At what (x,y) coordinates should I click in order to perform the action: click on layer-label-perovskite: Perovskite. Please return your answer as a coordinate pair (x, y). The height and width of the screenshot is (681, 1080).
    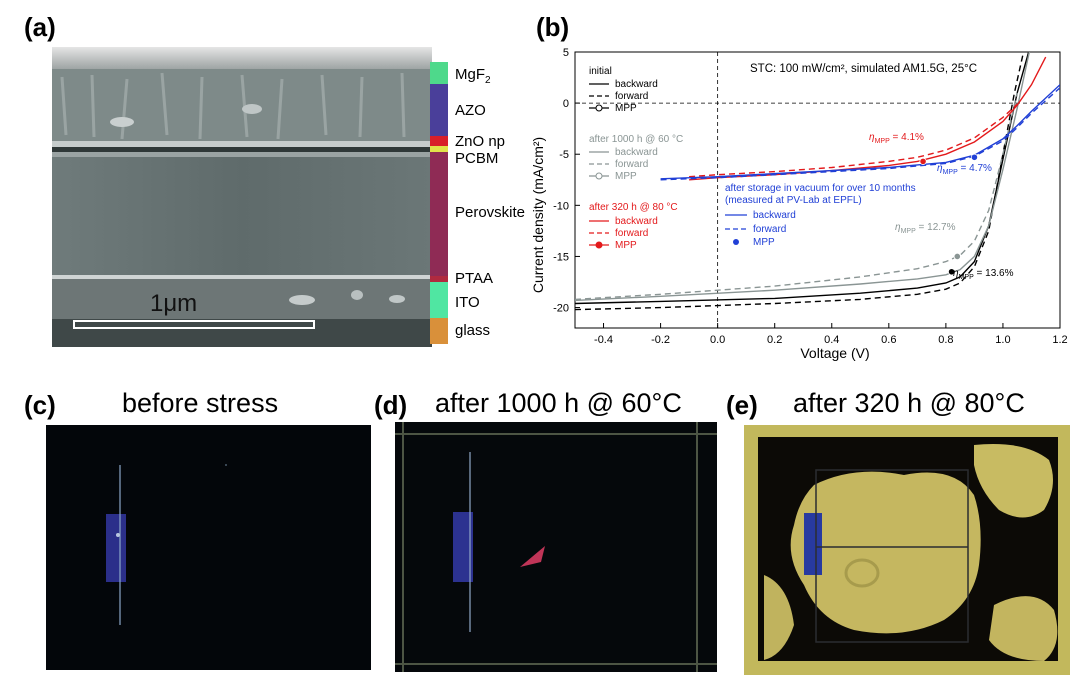
    Looking at the image, I should click on (490, 212).